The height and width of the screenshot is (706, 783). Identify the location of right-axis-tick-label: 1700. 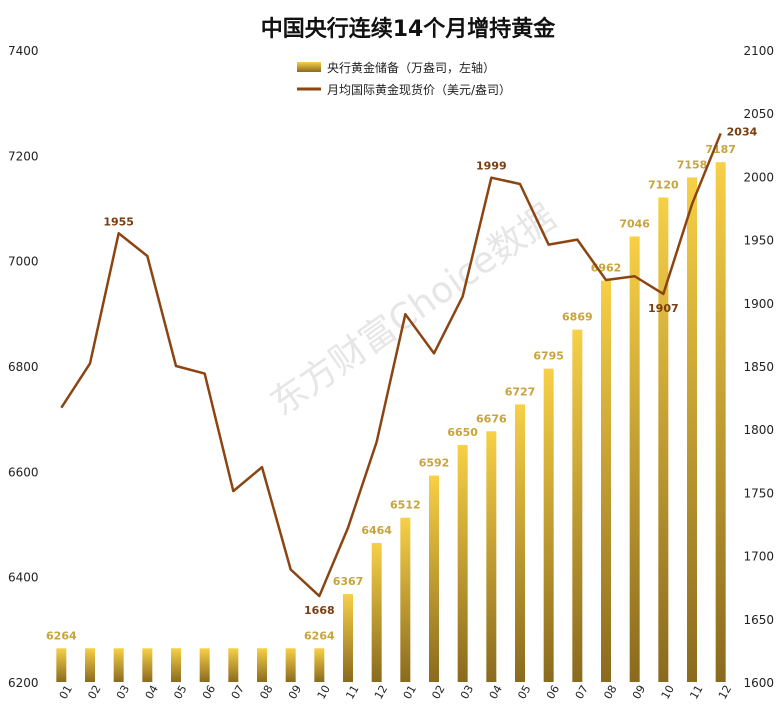
(758, 557).